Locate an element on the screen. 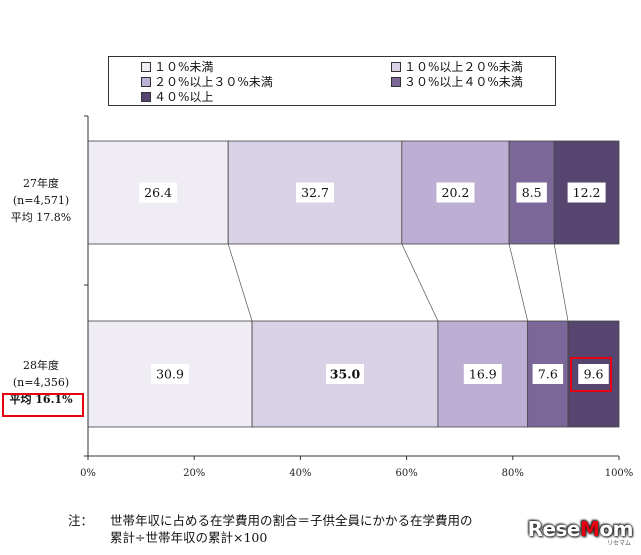 This screenshot has width=641, height=555. x-tick-label-4: 80% is located at coordinates (513, 473).